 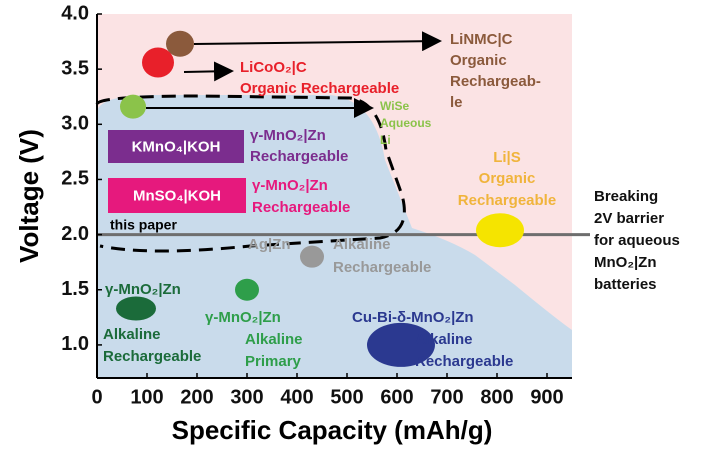 I want to click on y-tick-label: 3.5, so click(x=75, y=68).